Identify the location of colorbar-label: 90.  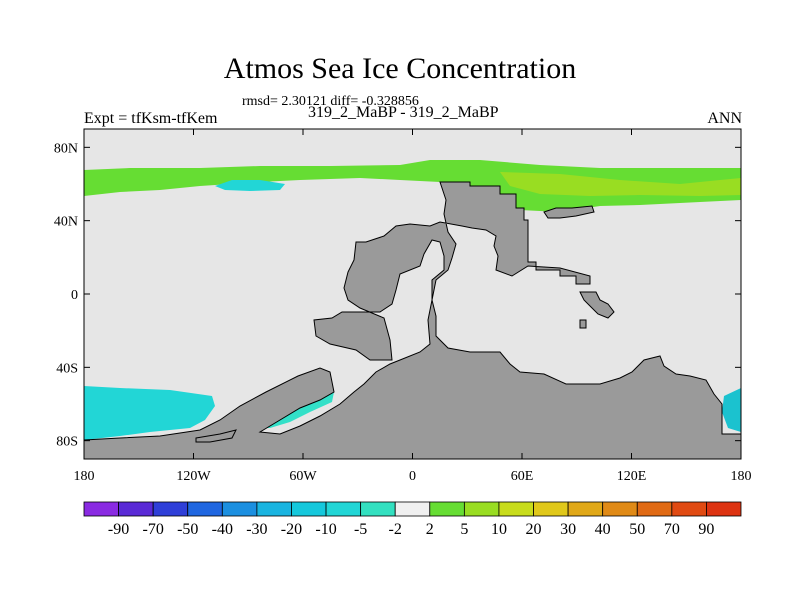
(706, 529).